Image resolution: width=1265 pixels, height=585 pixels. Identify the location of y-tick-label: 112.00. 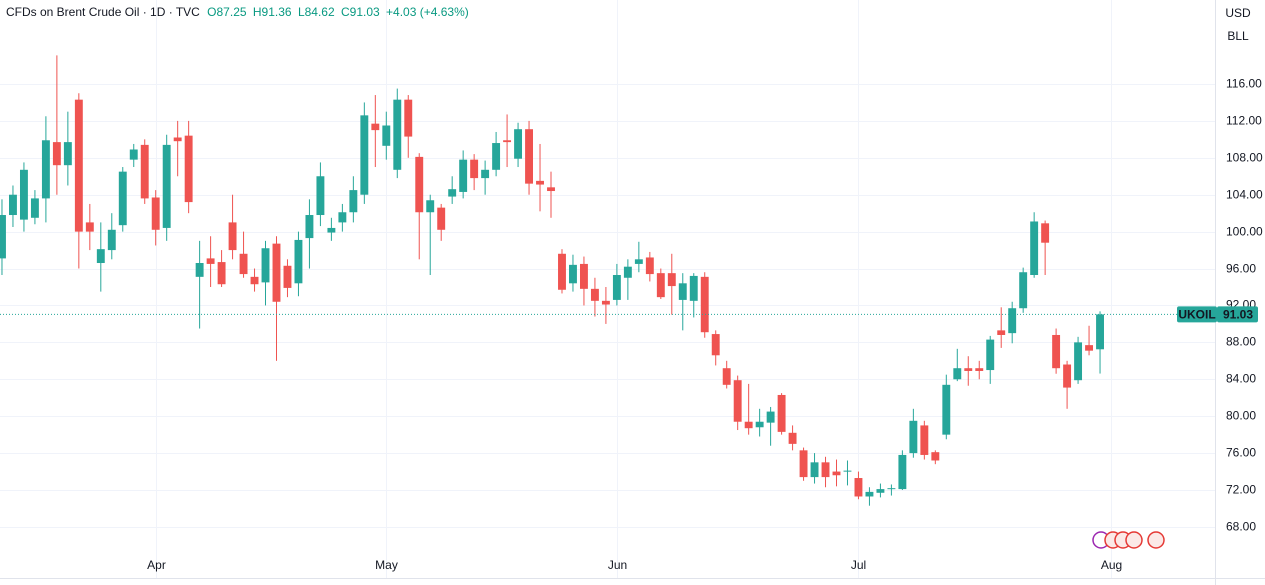
(1244, 121).